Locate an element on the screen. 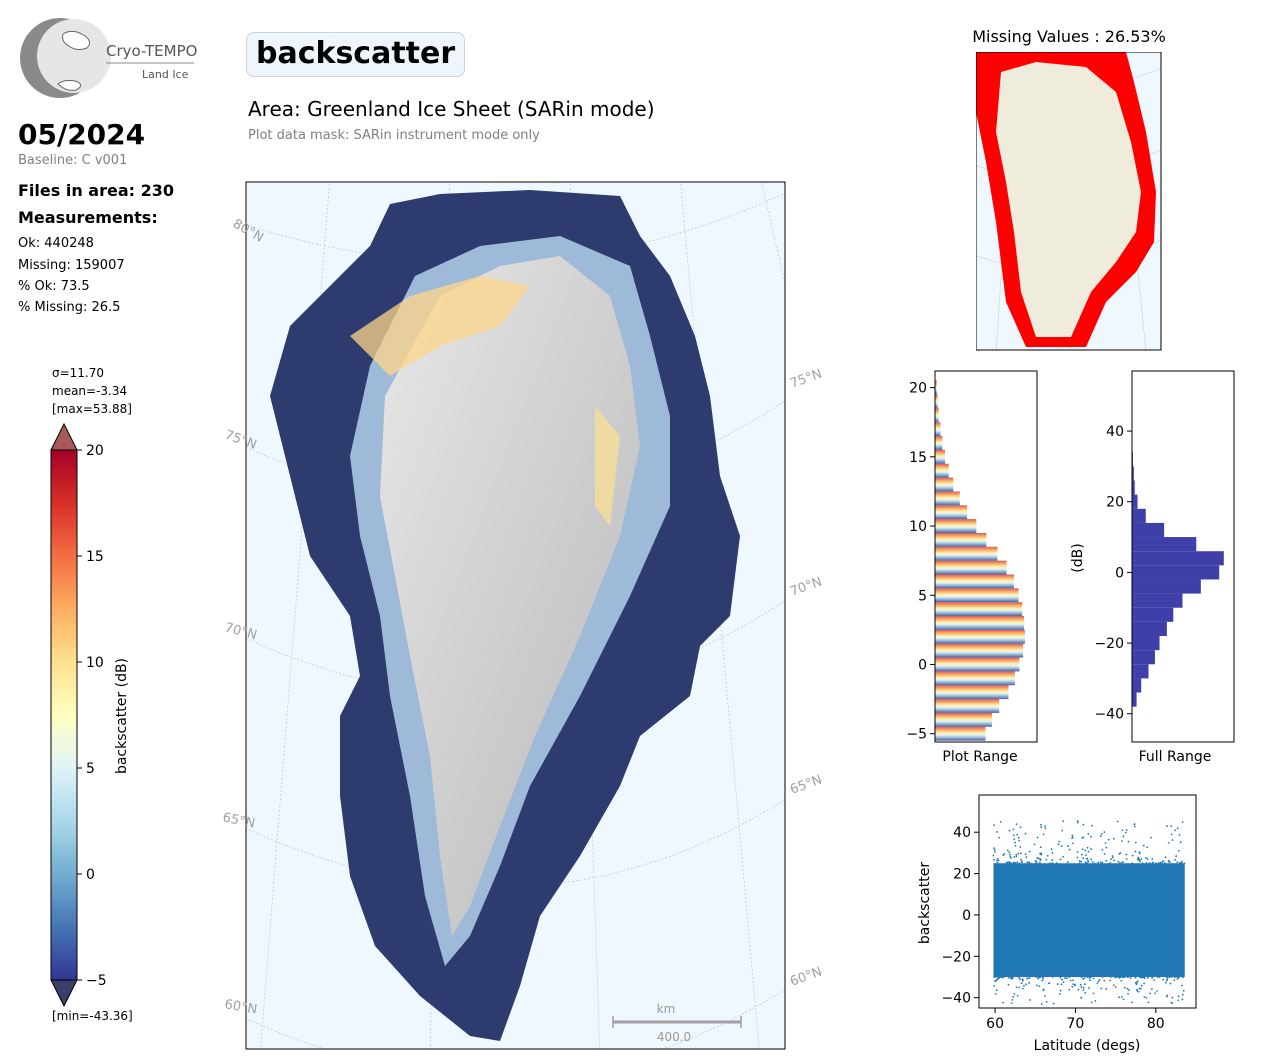 The width and height of the screenshot is (1272, 1060). missing-land is located at coordinates (1068, 199).